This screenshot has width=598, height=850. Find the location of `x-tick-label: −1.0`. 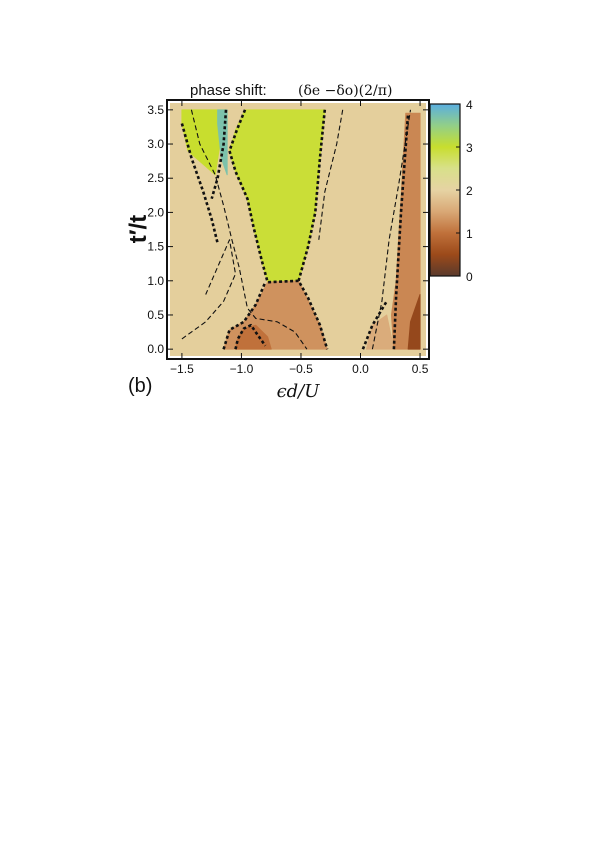

x-tick-label: −1.0 is located at coordinates (242, 369).